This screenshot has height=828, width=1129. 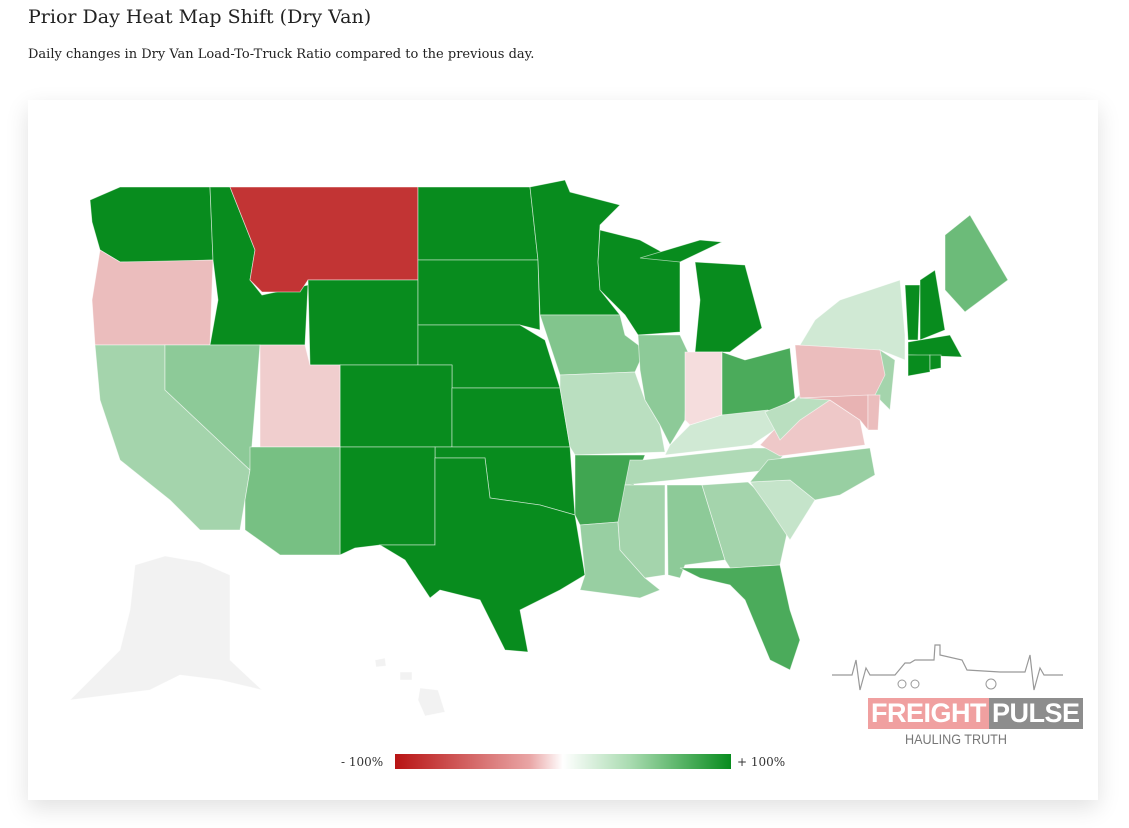 What do you see at coordinates (852, 320) in the screenshot?
I see `state-ny` at bounding box center [852, 320].